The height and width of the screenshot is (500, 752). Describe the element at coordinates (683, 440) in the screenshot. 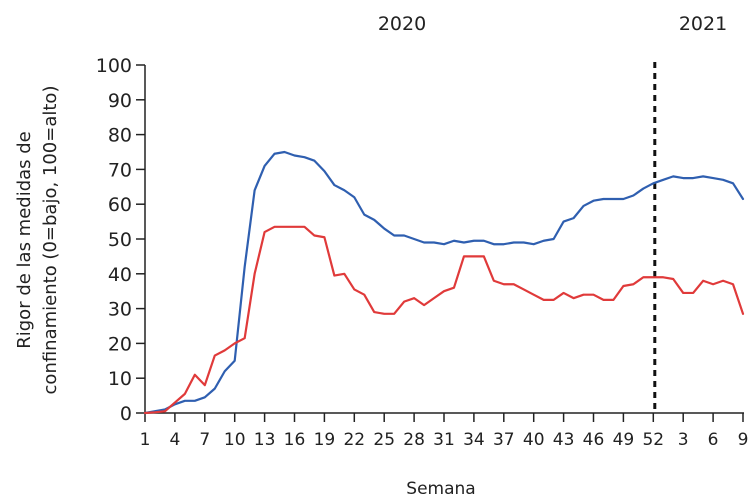

I see `x-tick-label-55: 3` at that location.